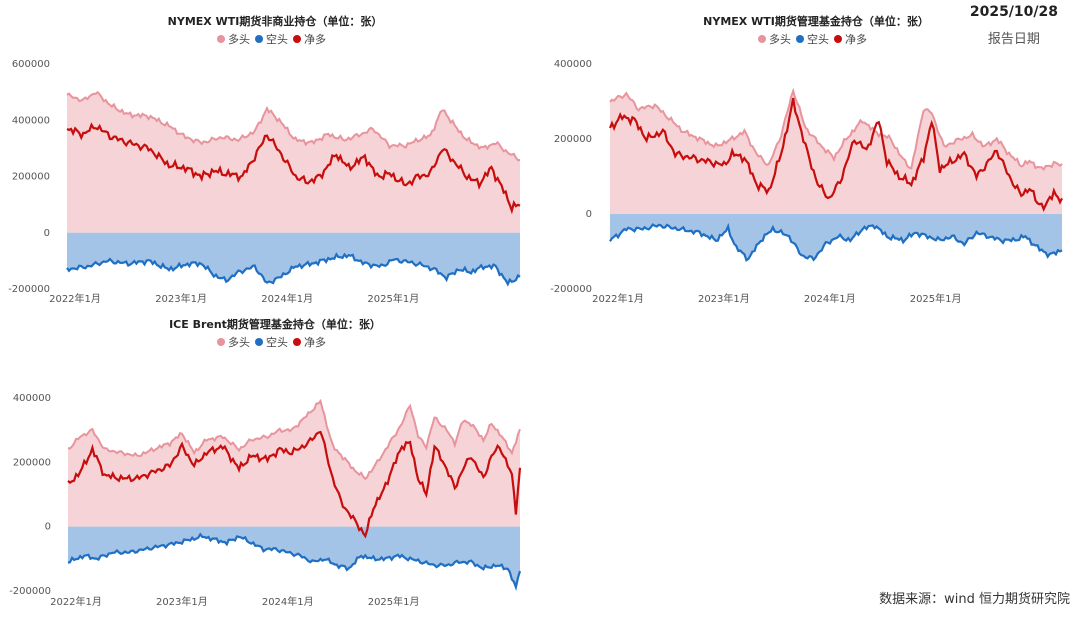  What do you see at coordinates (31, 64) in the screenshot?
I see `y-tick-label: 600000` at bounding box center [31, 64].